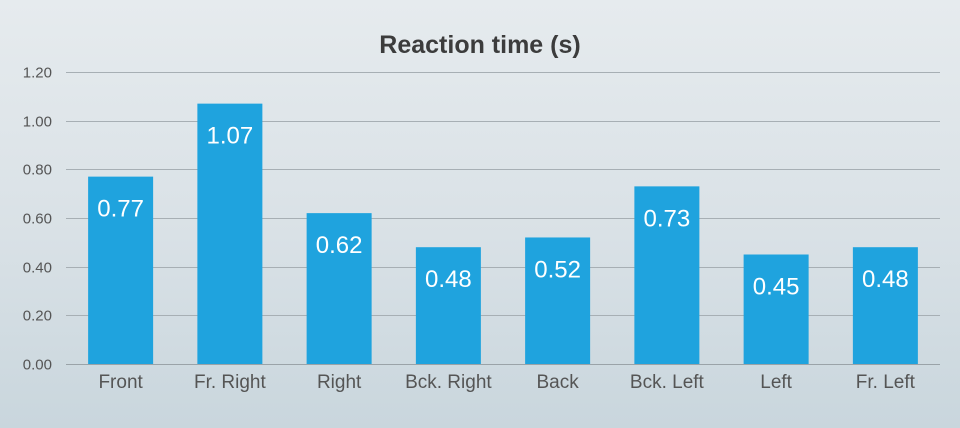 The image size is (960, 428). Describe the element at coordinates (886, 382) in the screenshot. I see `x-tick-label: Fr. Left` at that location.